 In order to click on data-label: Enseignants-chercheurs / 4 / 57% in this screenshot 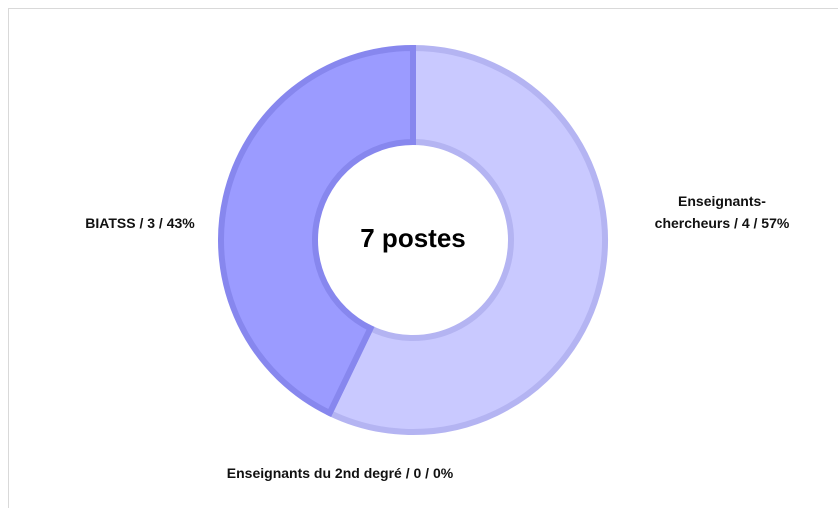, I will do `click(722, 212)`.